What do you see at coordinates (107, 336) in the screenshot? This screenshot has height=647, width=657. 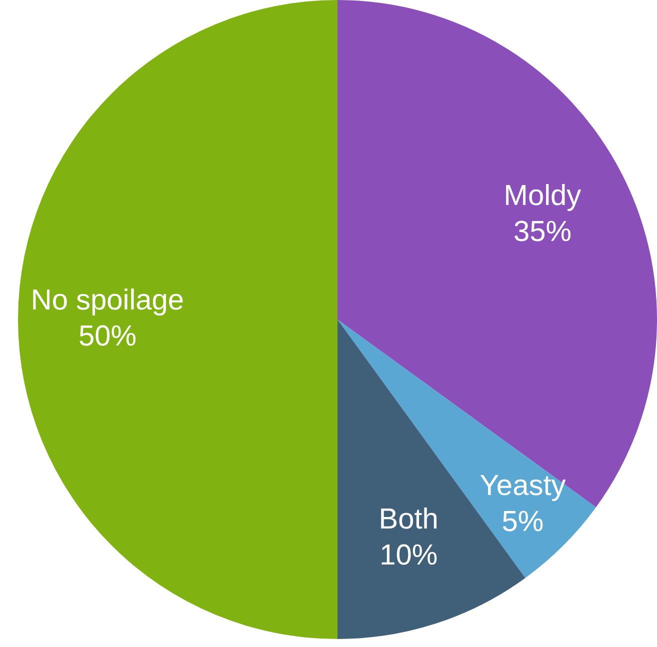 I see `data-label: 50%` at bounding box center [107, 336].